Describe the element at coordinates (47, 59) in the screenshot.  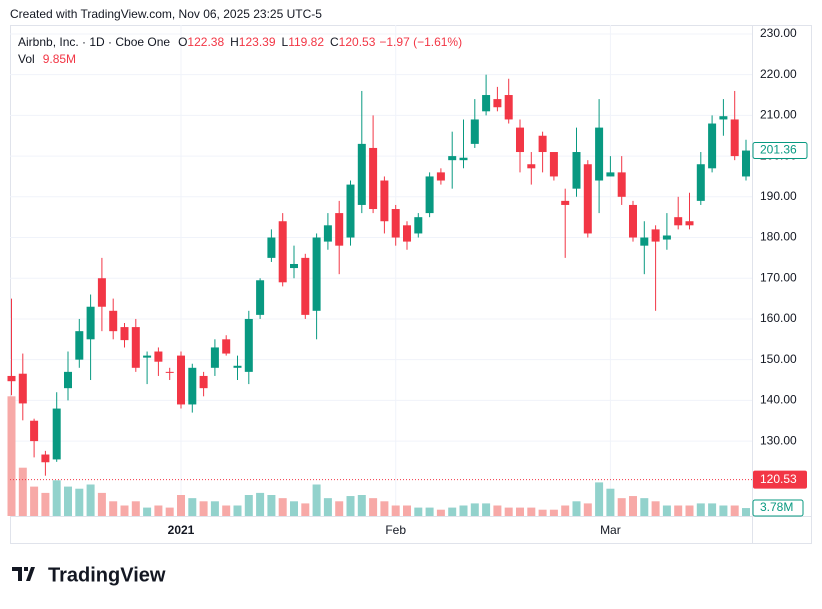
I see `volume-legend: Vol 9.85M` at that location.